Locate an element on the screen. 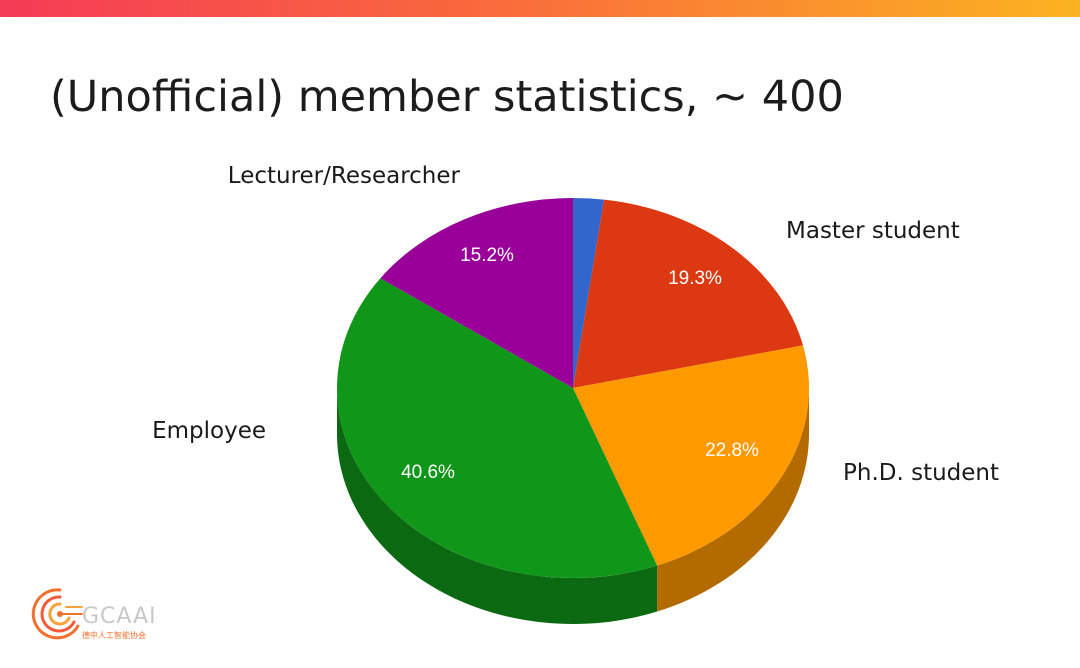 This screenshot has height=668, width=1080. pie-slice-ph-d-student is located at coordinates (691, 455).